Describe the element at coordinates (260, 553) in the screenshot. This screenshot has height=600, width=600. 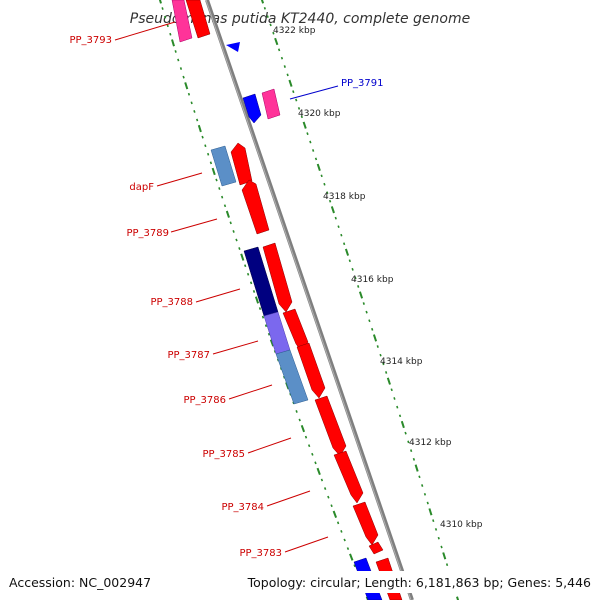
I see `gene-label-pp3783: PP_3783` at that location.